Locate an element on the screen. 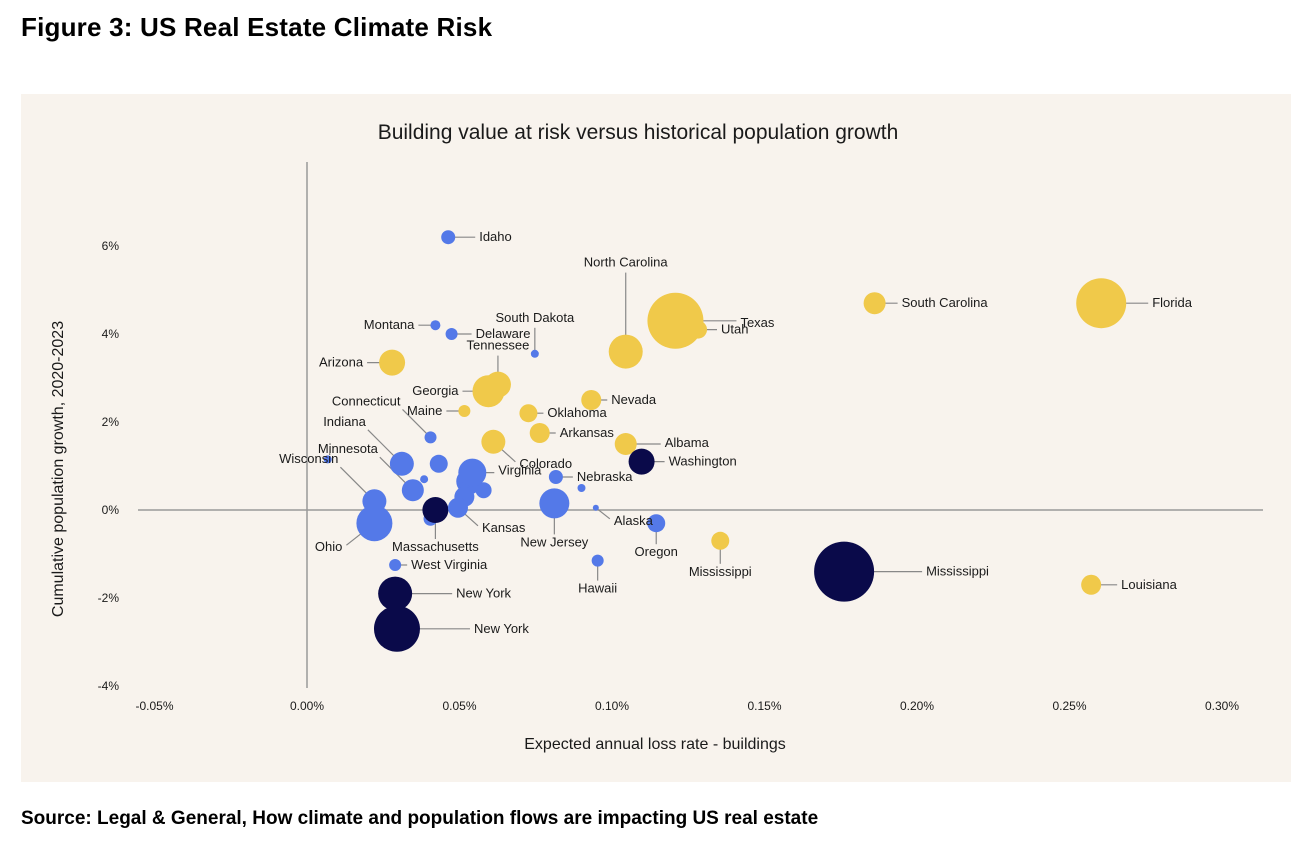  point-new-jersey is located at coordinates (554, 503).